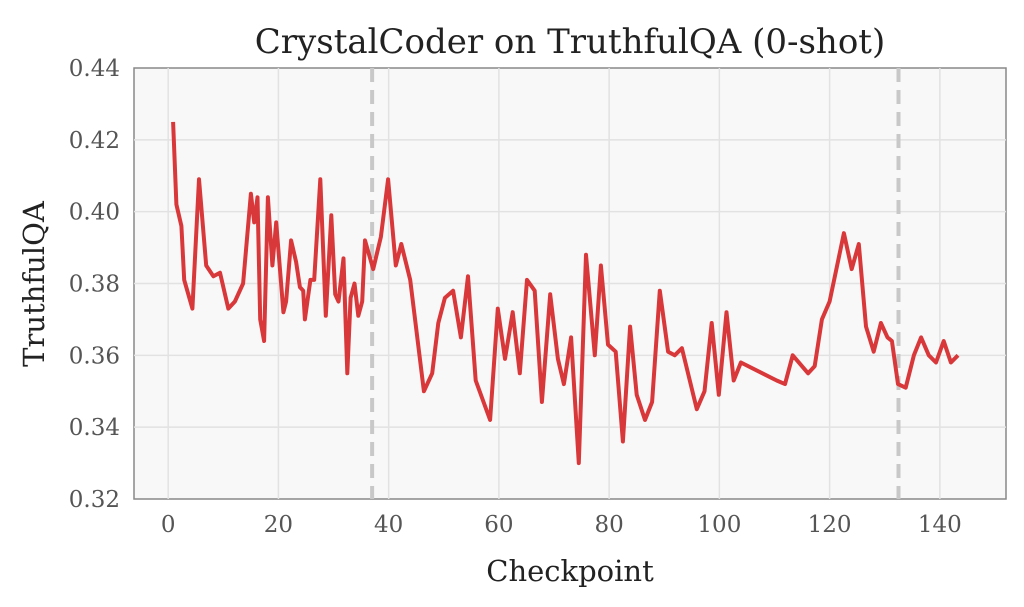 This screenshot has height=607, width=1024. Describe the element at coordinates (940, 525) in the screenshot. I see `x-tick-label: 140` at that location.